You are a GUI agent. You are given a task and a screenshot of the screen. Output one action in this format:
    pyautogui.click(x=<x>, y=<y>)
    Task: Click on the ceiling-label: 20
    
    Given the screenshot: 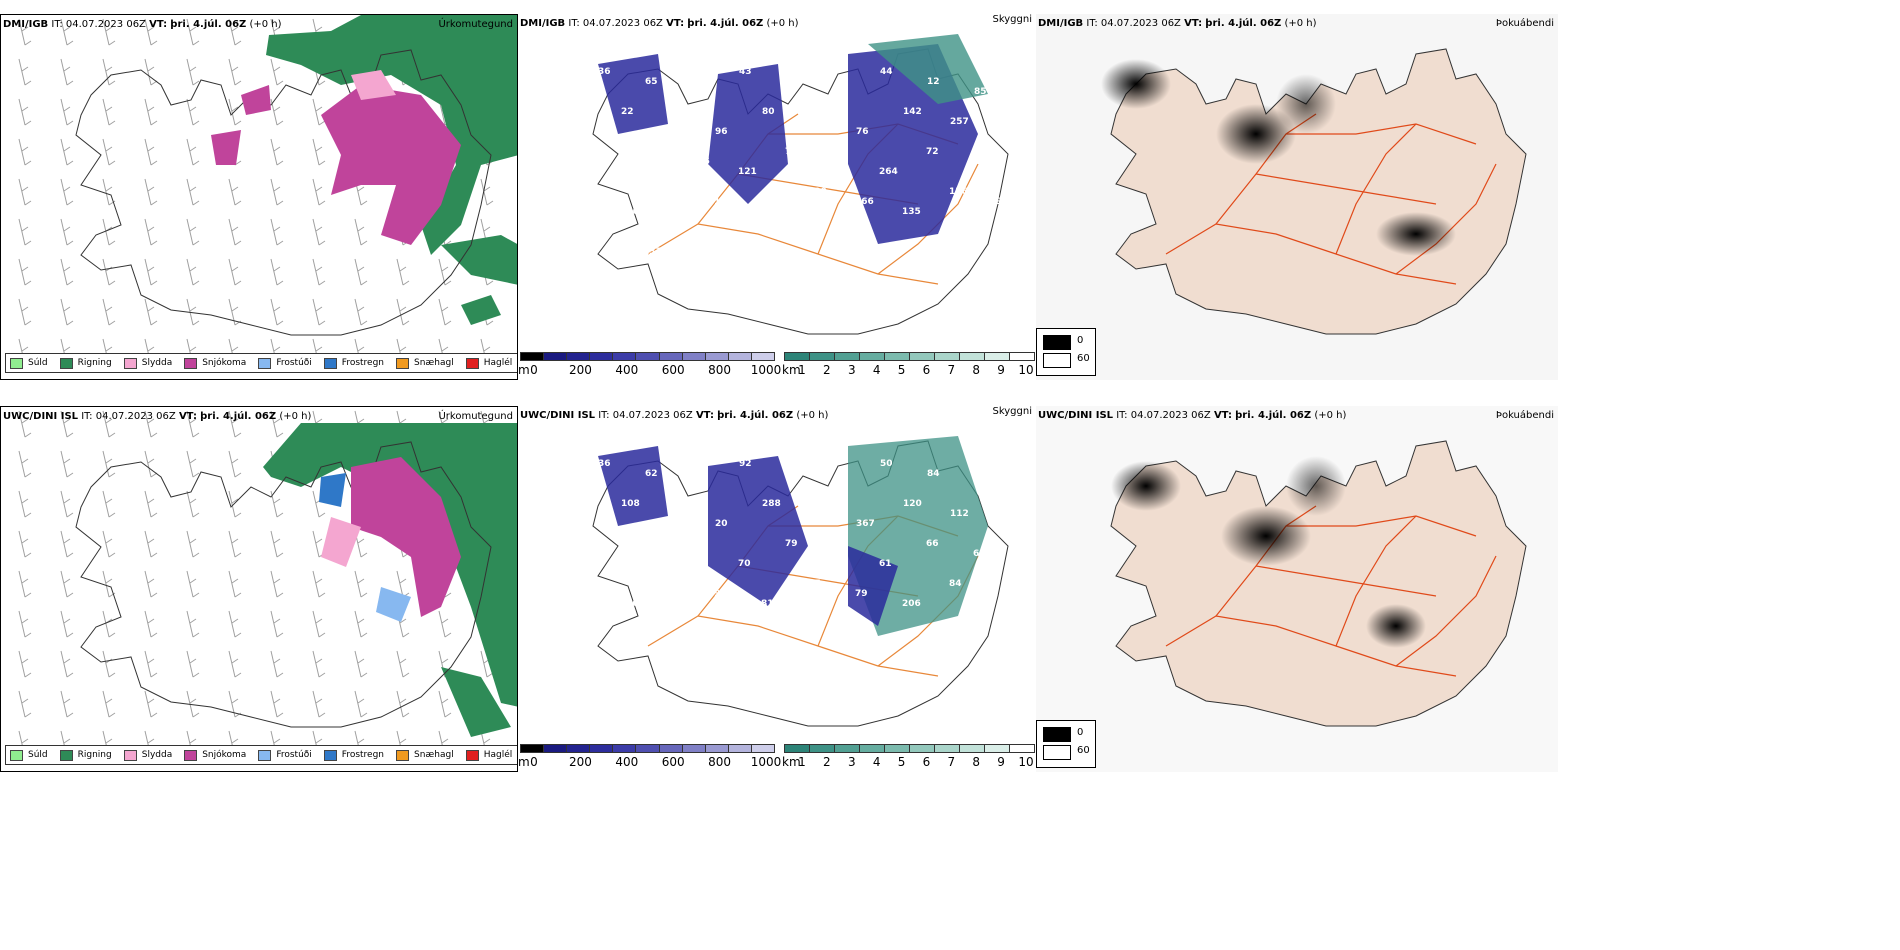 What is the action you would take?
    pyautogui.click(x=721, y=524)
    